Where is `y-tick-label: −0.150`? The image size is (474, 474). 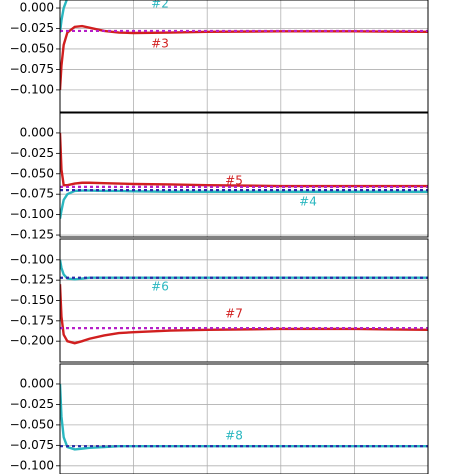 y-tick-label: −0.150 is located at coordinates (32, 300).